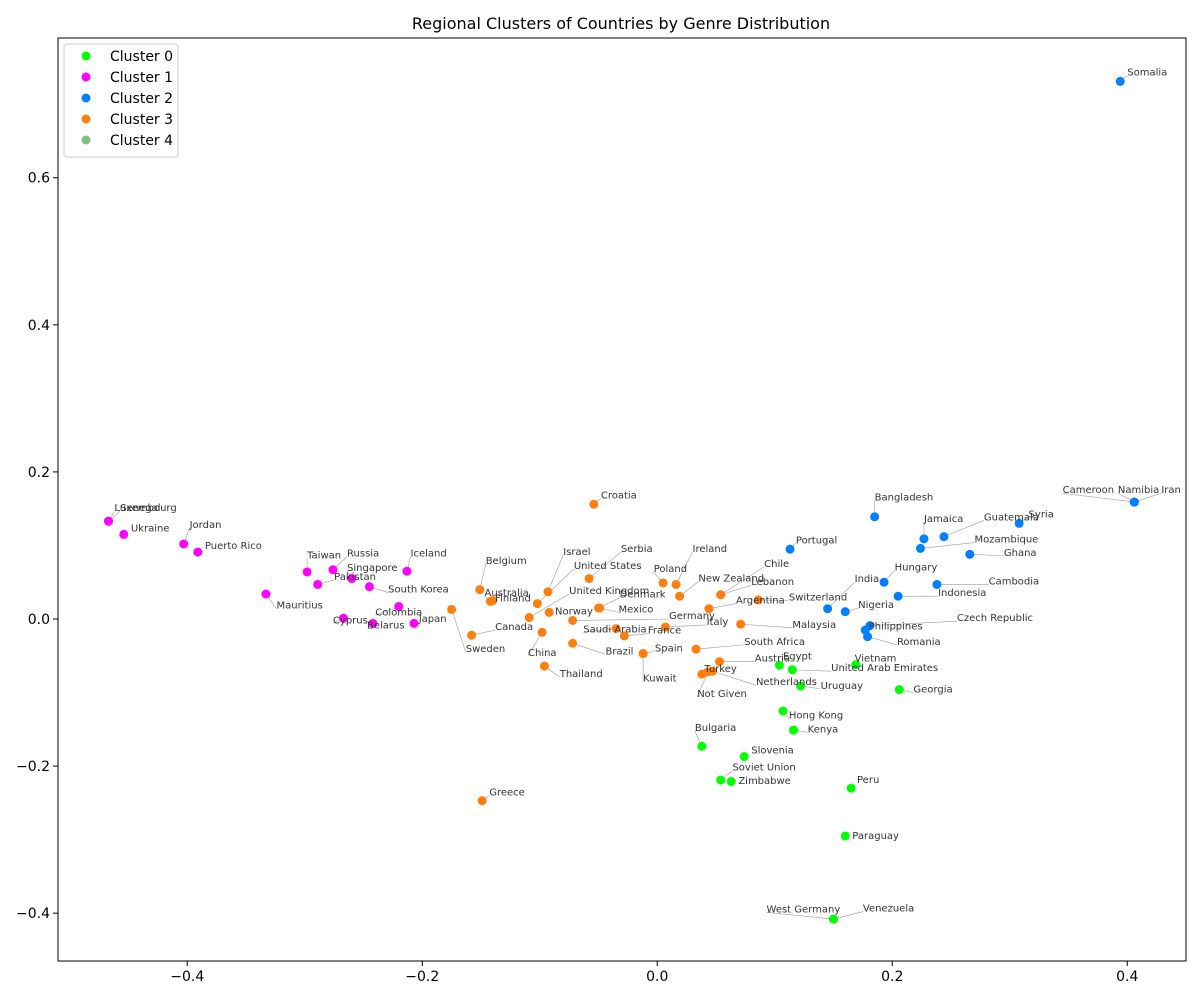 The width and height of the screenshot is (1200, 1004). What do you see at coordinates (919, 642) in the screenshot?
I see `point-label: Romania` at bounding box center [919, 642].